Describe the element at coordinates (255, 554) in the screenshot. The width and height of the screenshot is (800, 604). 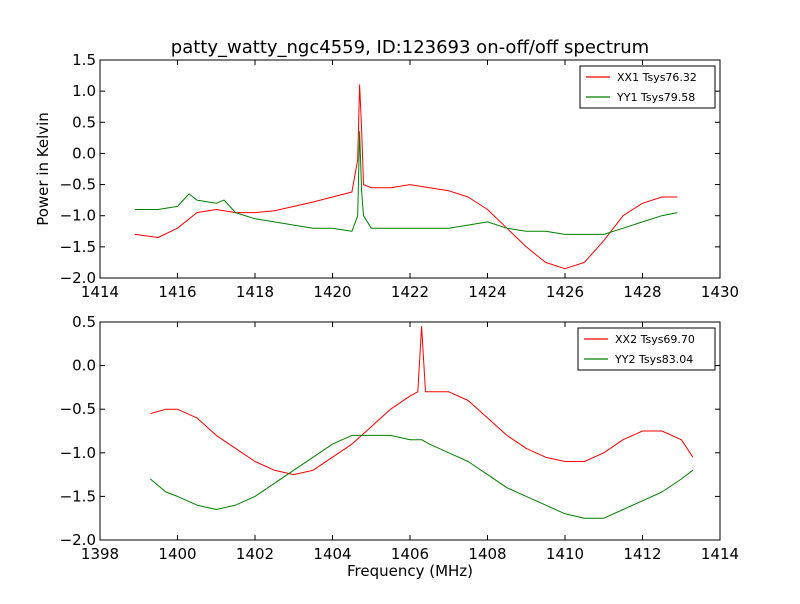
I see `x-tick-label: 1402` at that location.